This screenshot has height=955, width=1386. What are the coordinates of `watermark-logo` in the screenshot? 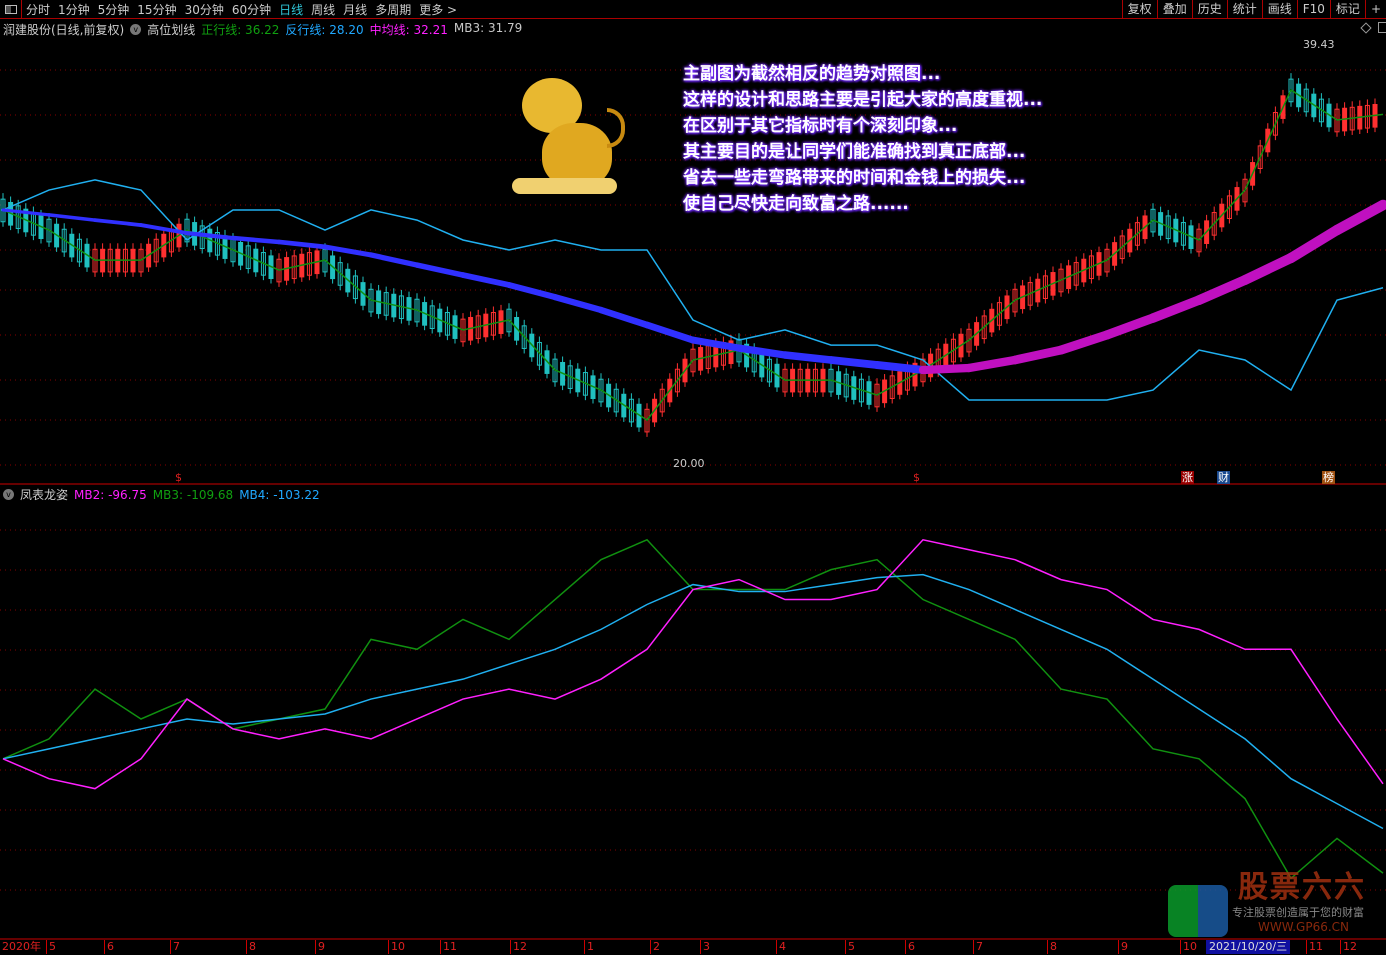 It's located at (1198, 911).